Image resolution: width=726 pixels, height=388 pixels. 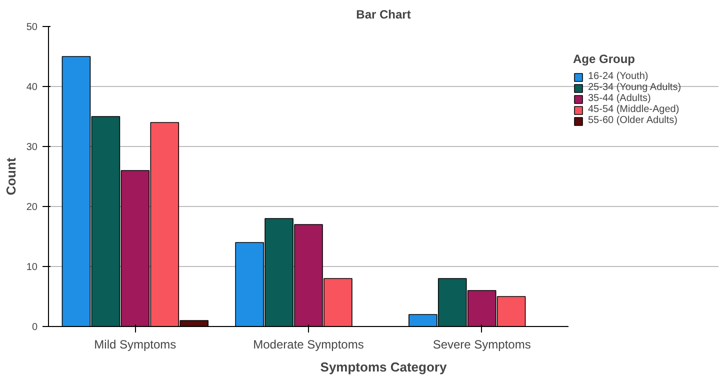 What do you see at coordinates (32, 147) in the screenshot?
I see `y-tick-label: 30` at bounding box center [32, 147].